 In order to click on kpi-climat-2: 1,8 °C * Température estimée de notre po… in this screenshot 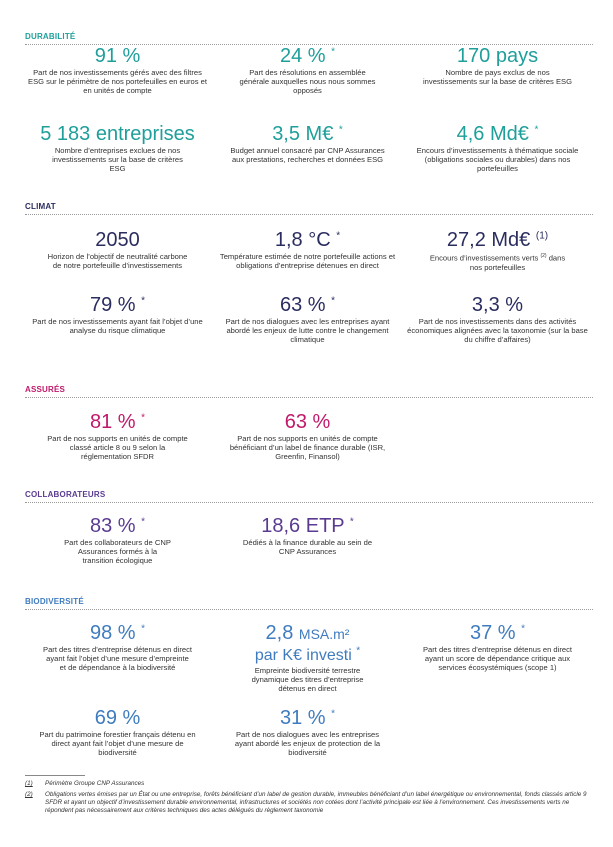, I will do `click(307, 249)`.